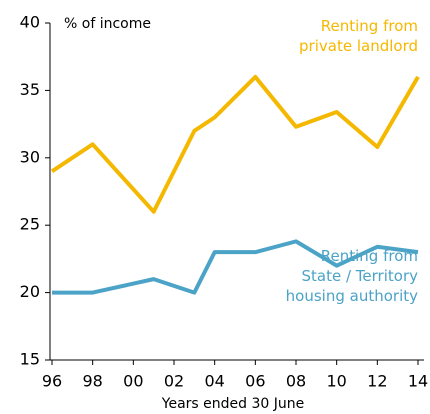  I want to click on x-tick-label: 98, so click(92, 381).